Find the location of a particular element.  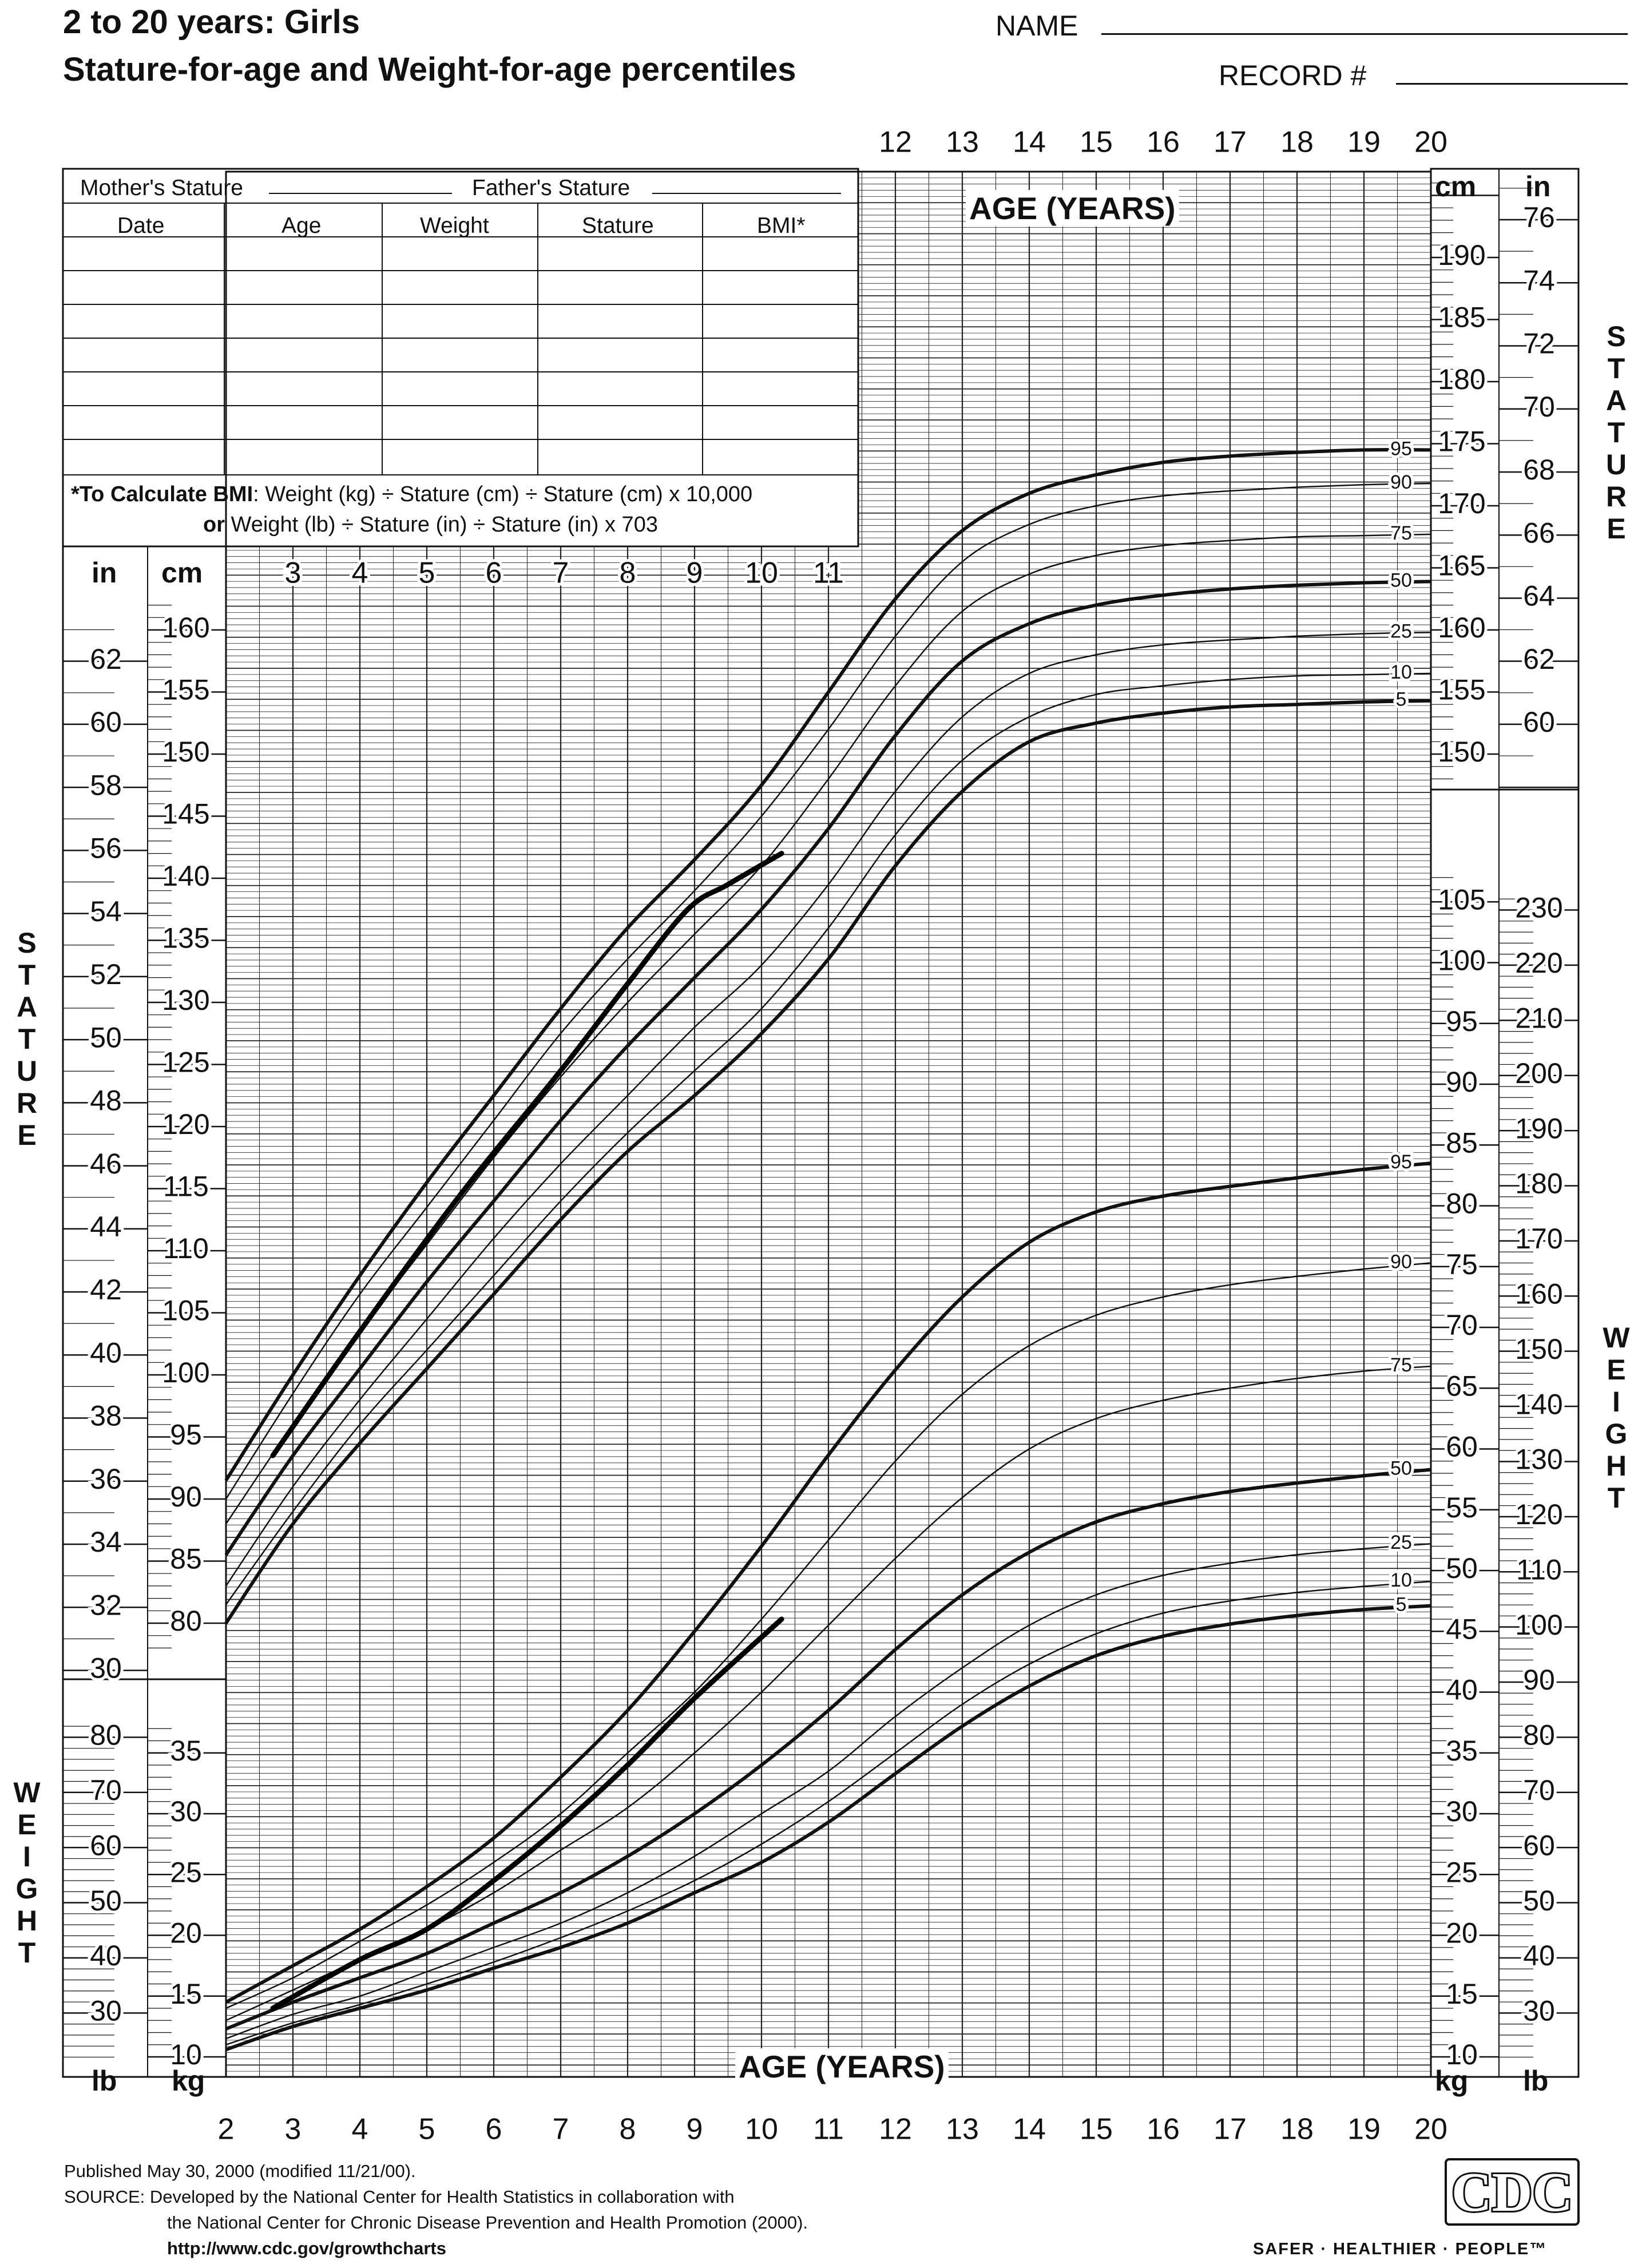

weight-lb-tick-label: 170 is located at coordinates (1538, 1239).